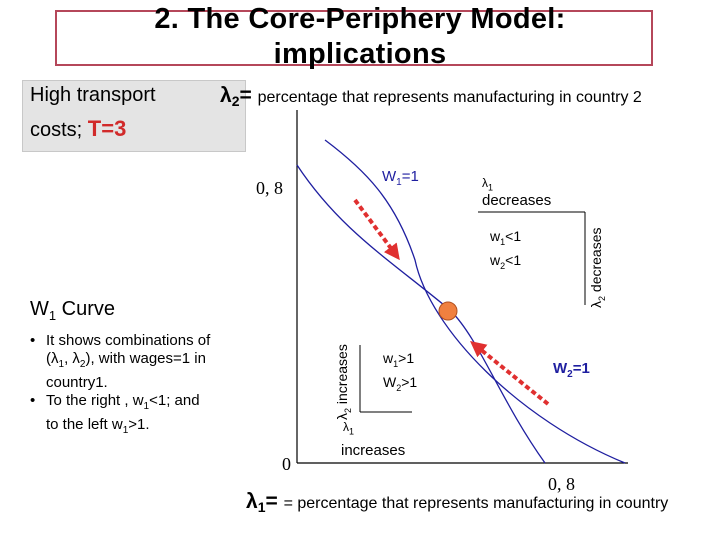 The width and height of the screenshot is (720, 540). Describe the element at coordinates (61, 364) in the screenshot. I see `bullet1-l2s1: 1` at that location.